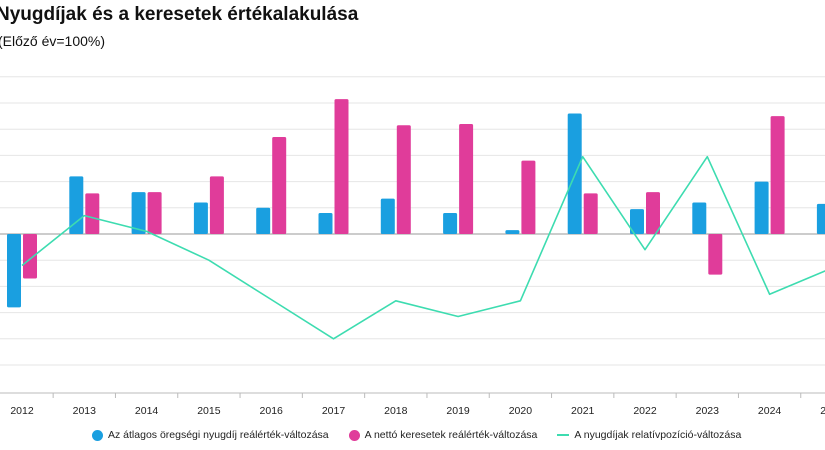  What do you see at coordinates (563, 435) in the screenshot?
I see `legend-swatch-relative` at bounding box center [563, 435].